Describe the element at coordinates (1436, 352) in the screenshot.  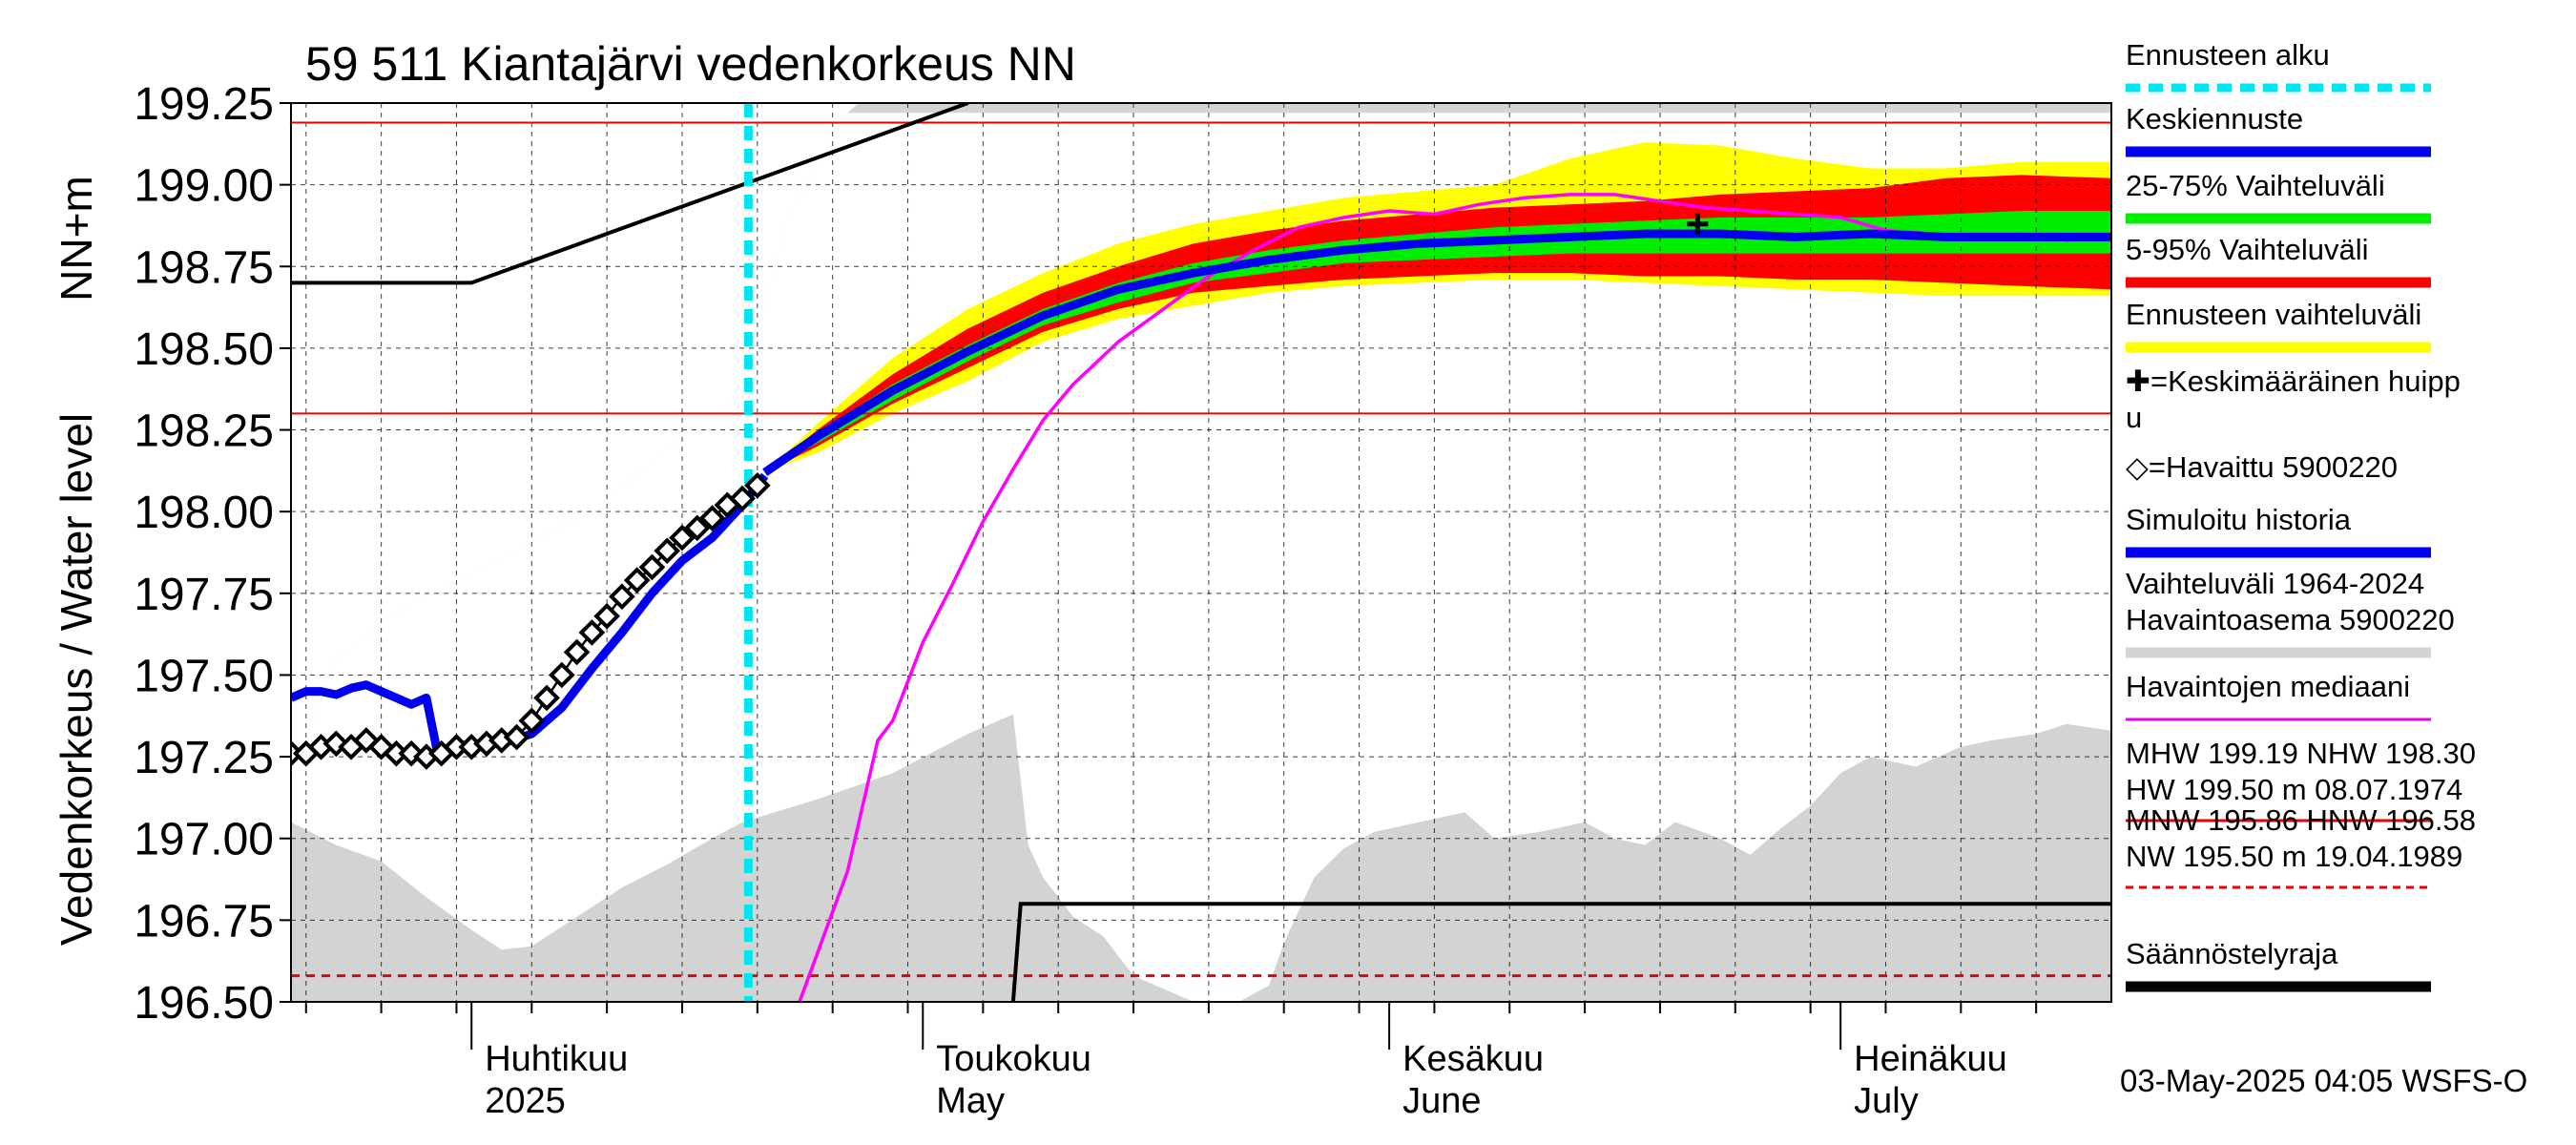
I see `mean-forecast-line` at that location.